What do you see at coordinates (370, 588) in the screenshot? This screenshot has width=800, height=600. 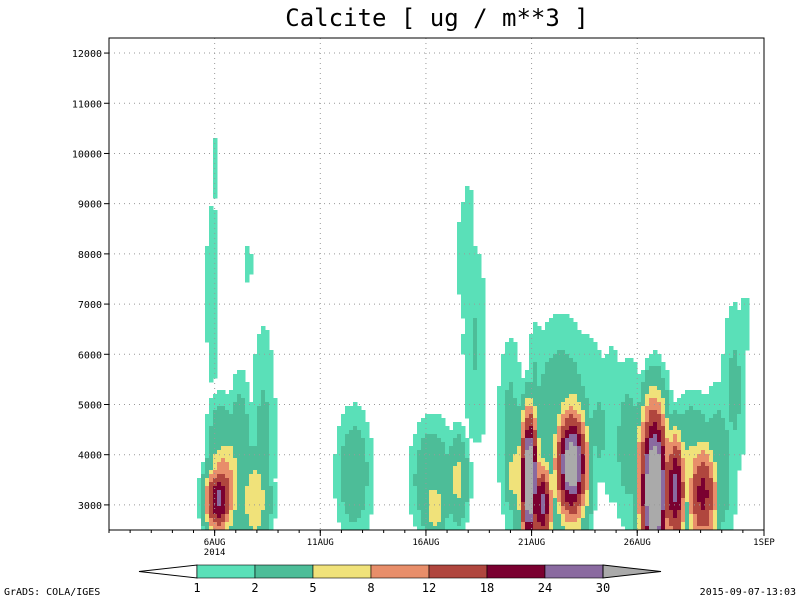 I see `colorbar-label: 8` at bounding box center [370, 588].